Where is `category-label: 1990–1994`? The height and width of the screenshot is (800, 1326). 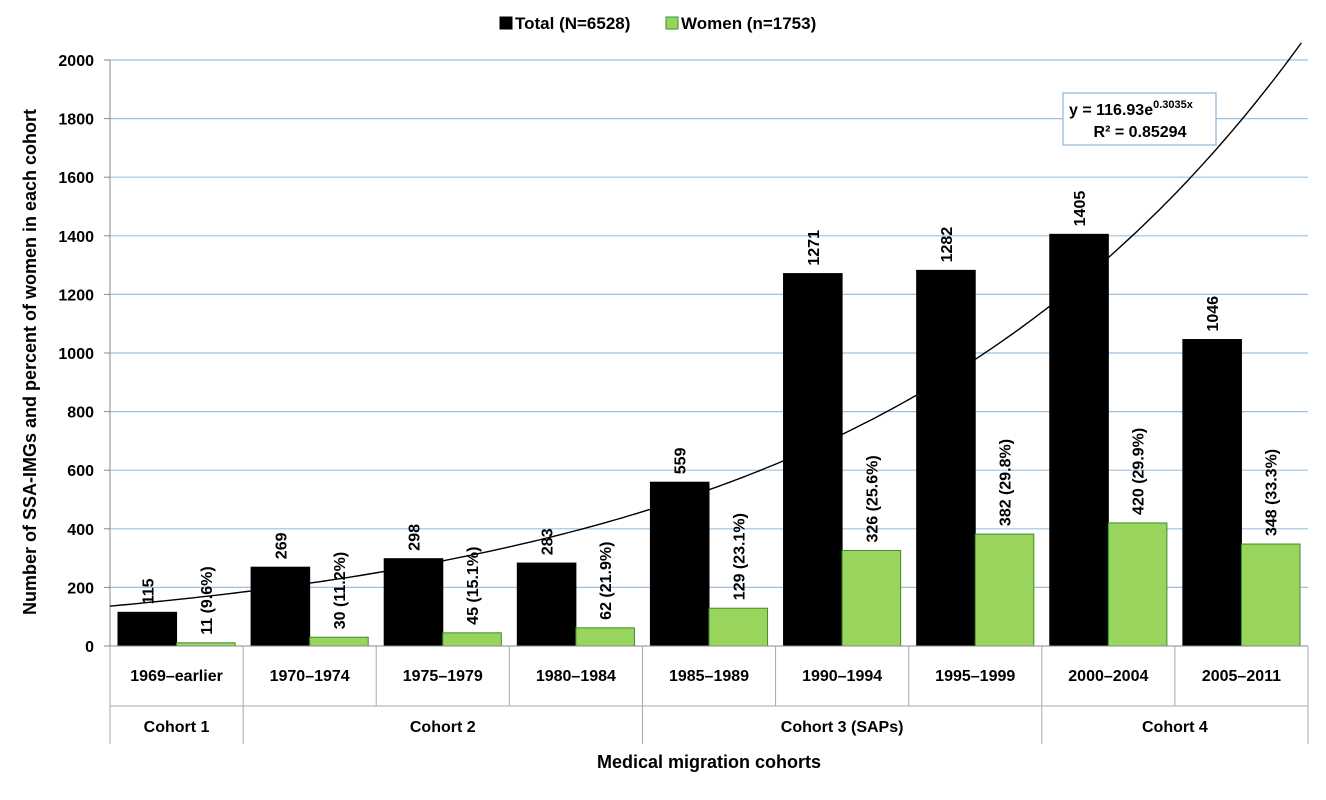 category-label: 1990–1994 is located at coordinates (842, 676).